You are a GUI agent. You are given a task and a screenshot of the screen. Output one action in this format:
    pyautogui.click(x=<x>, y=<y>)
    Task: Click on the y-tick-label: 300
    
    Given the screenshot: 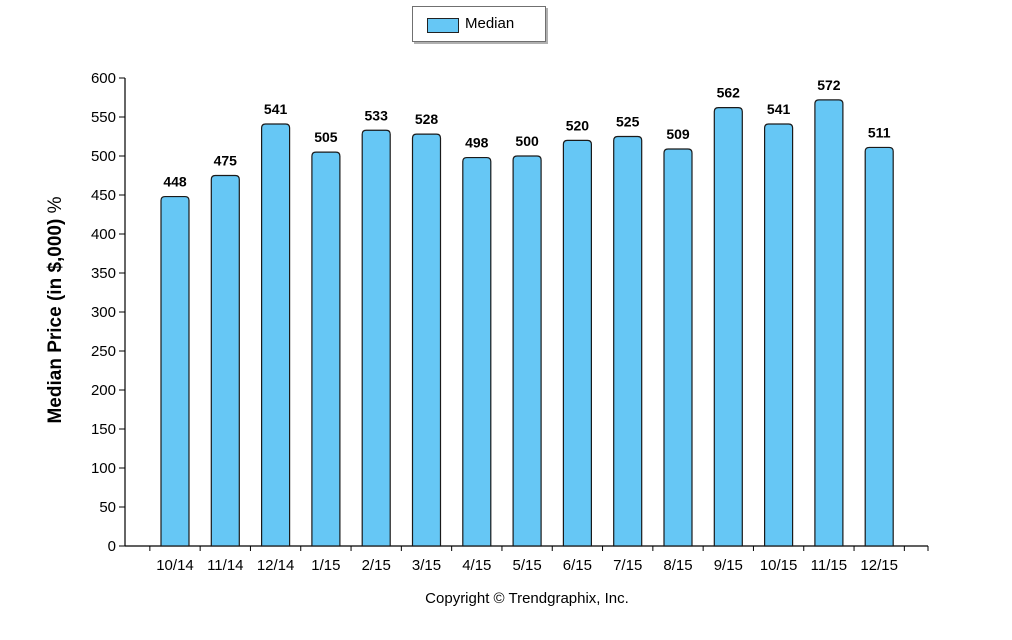 What is the action you would take?
    pyautogui.click(x=103, y=312)
    